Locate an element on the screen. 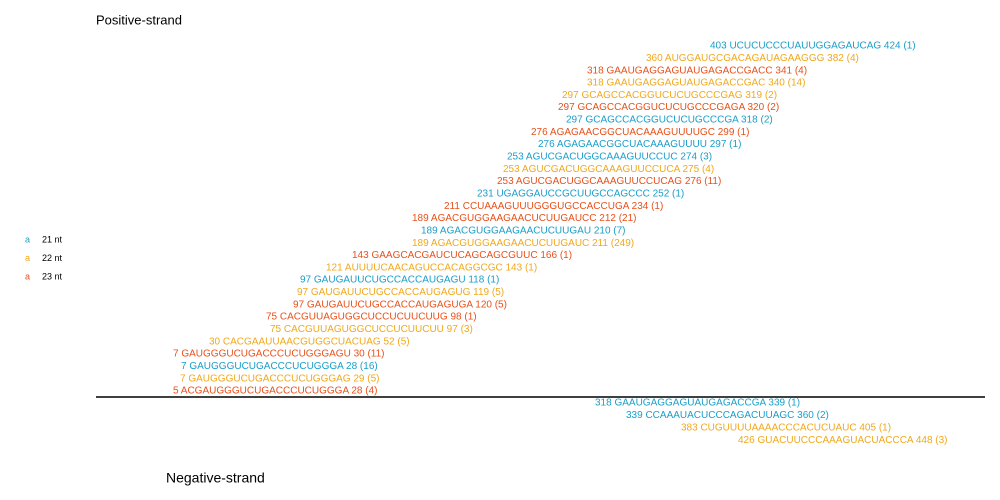  read: 143 GAAGCACGAUCUCAGCAGCGUUC 166 (1) is located at coordinates (462, 255).